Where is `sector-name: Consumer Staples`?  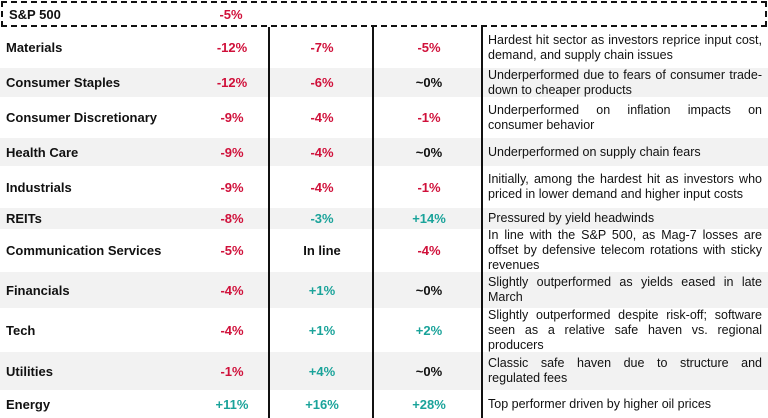 sector-name: Consumer Staples is located at coordinates (63, 82).